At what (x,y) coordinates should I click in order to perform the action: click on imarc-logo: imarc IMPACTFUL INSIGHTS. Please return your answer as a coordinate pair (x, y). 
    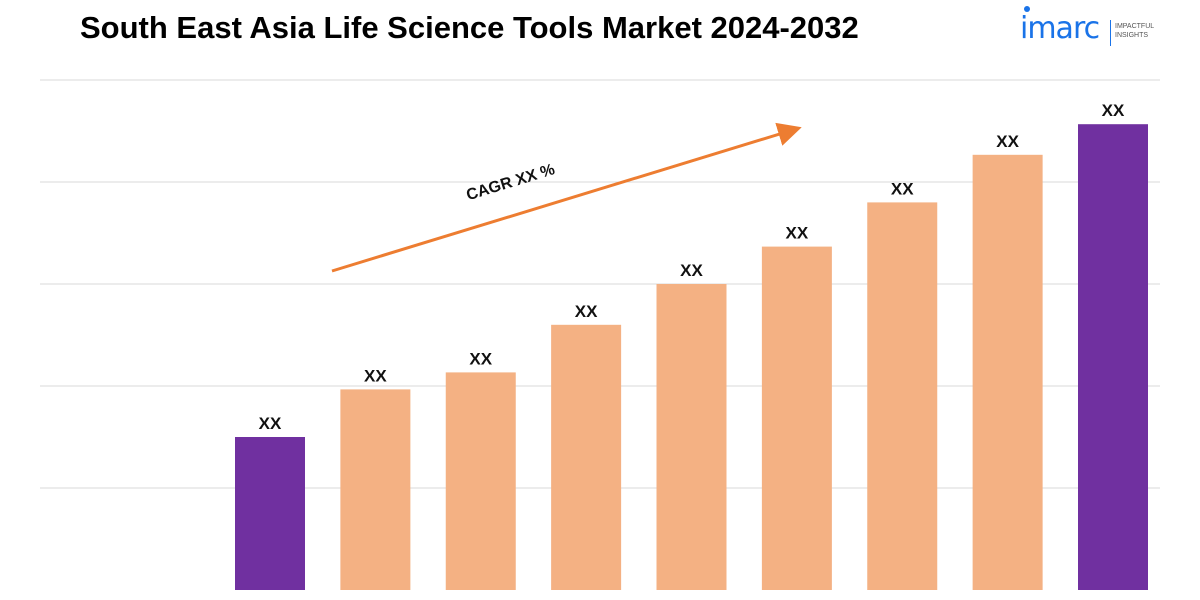
    Looking at the image, I should click on (1090, 28).